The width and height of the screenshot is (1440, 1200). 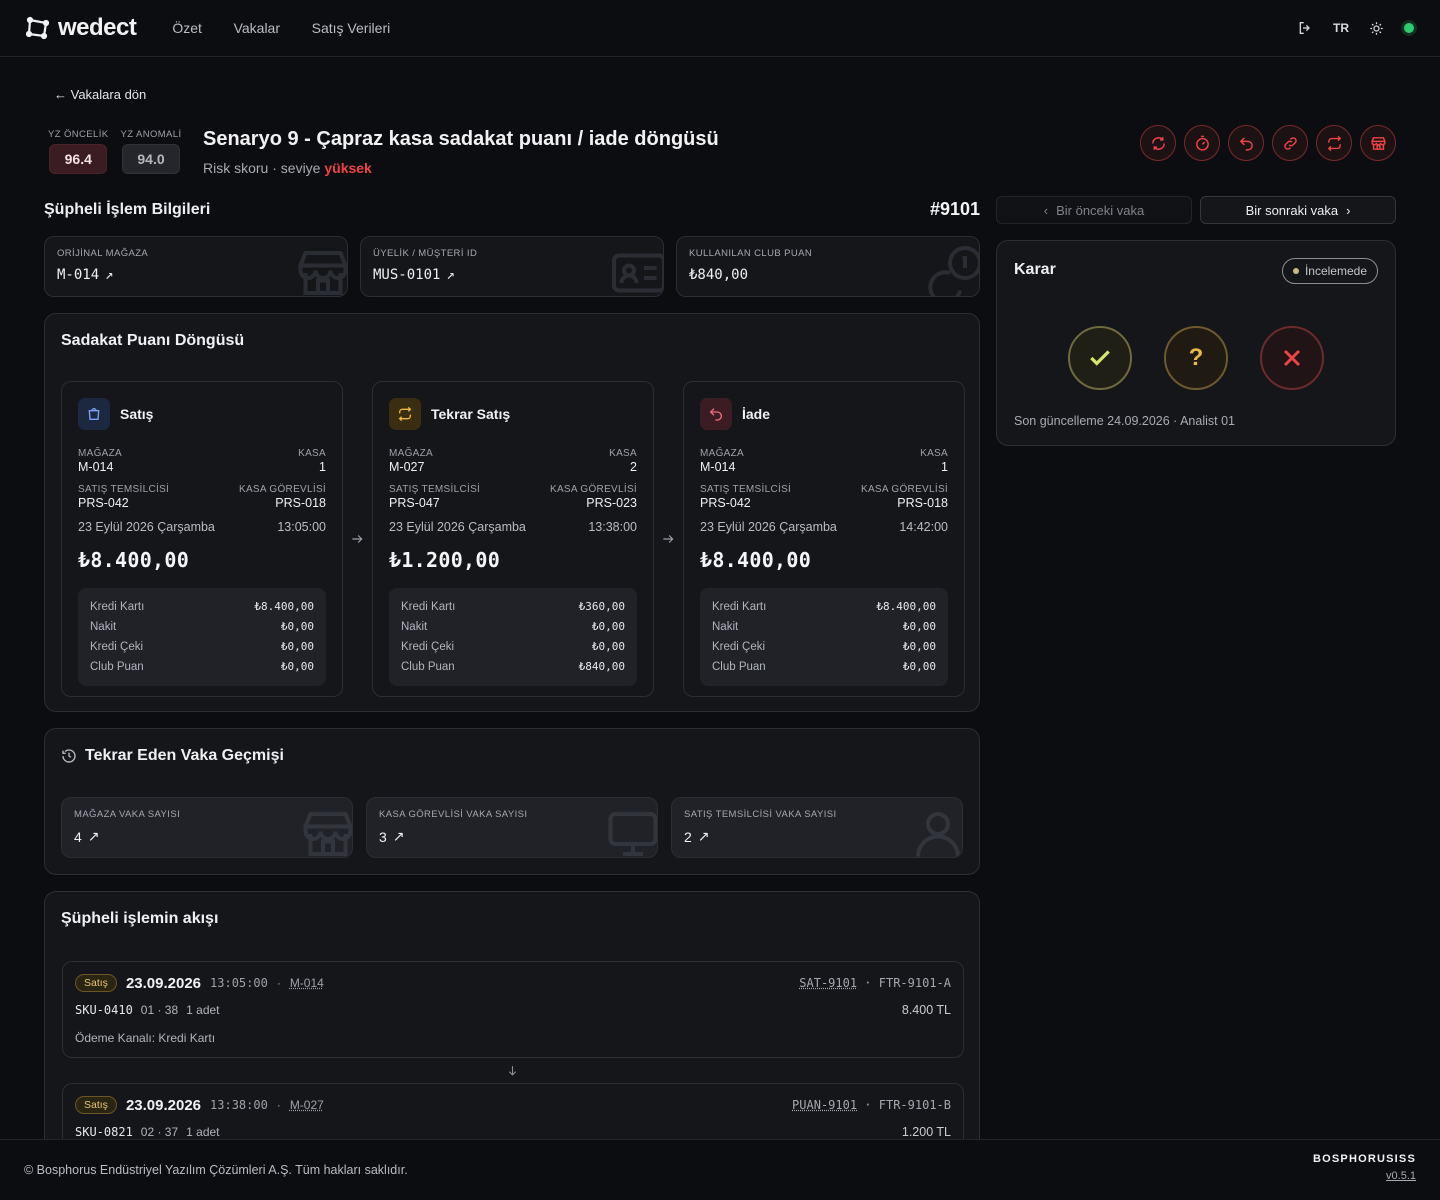 I want to click on sales-rep-case-count-card: SATIŞ TEMSİLCİSİ VAKA SAYISI 2 ↗, so click(x=817, y=827).